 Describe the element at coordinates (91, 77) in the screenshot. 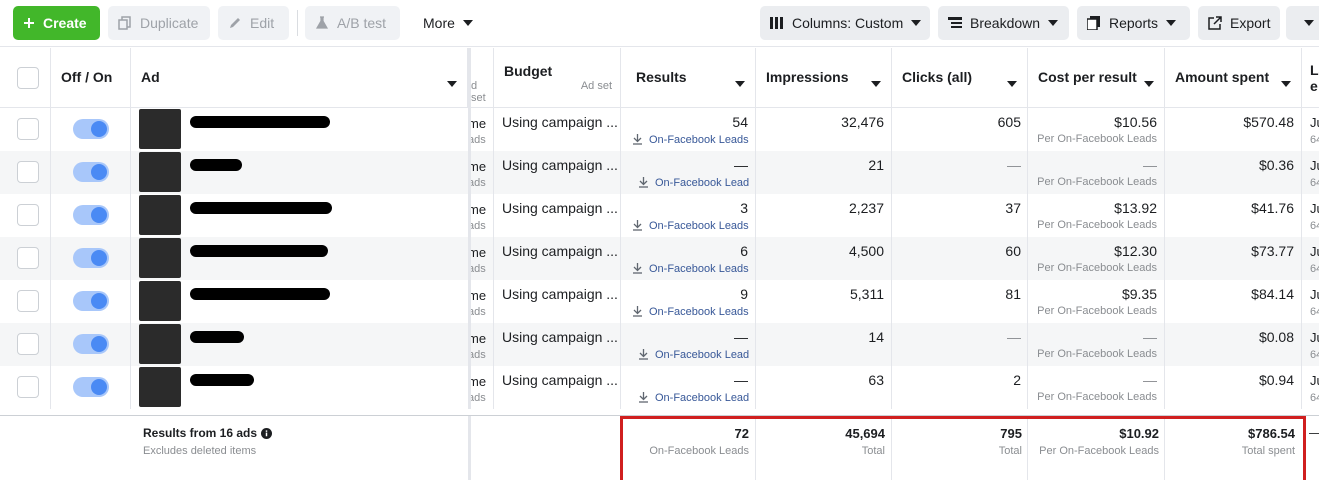

I see `header-off-on: Off / On` at that location.